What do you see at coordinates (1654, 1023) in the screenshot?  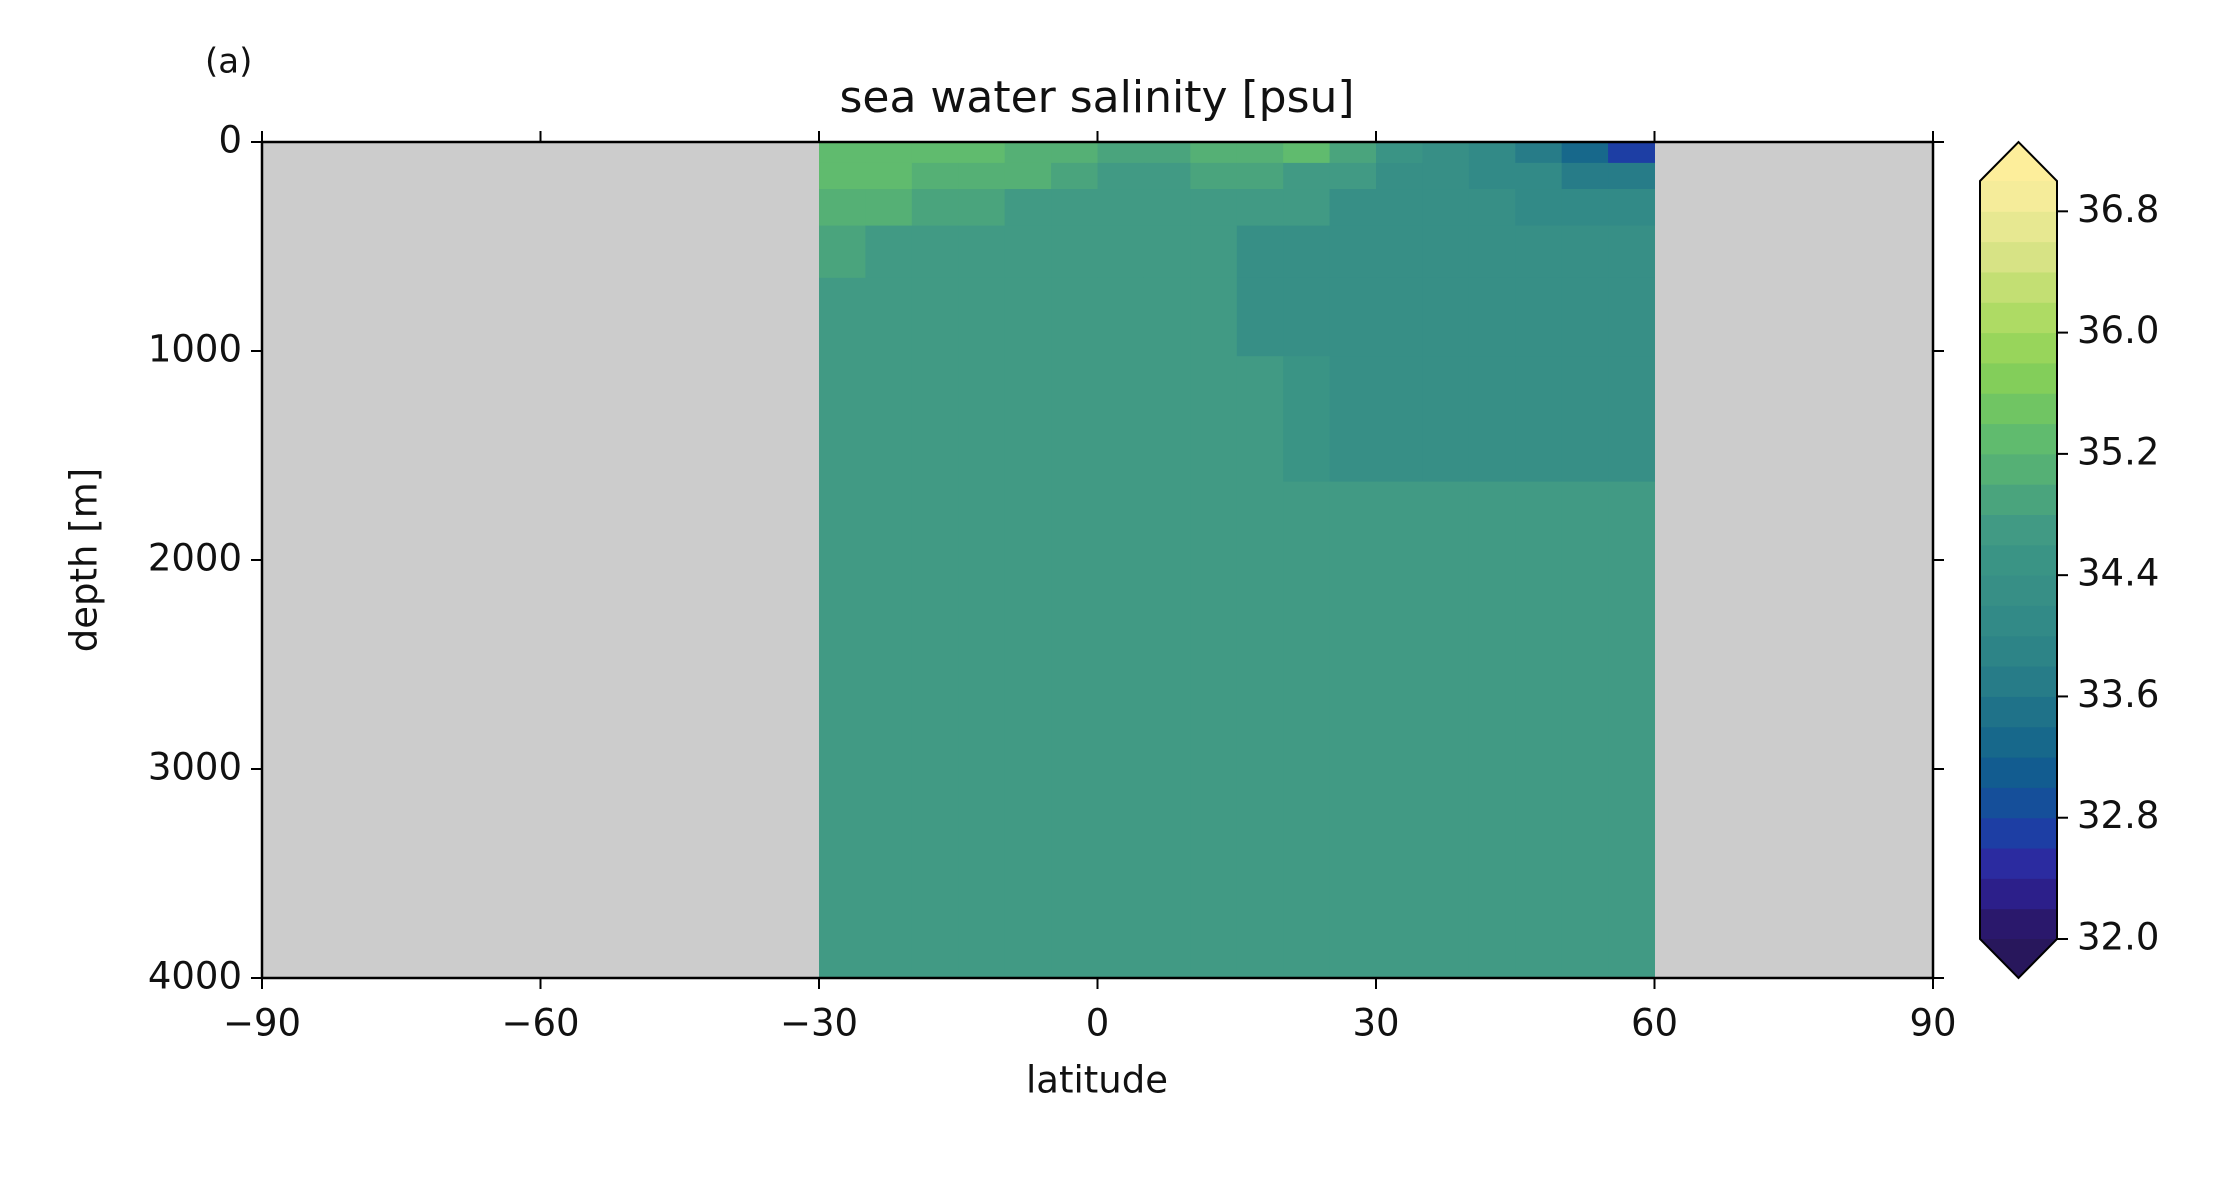 I see `x-tick-label: 60` at bounding box center [1654, 1023].